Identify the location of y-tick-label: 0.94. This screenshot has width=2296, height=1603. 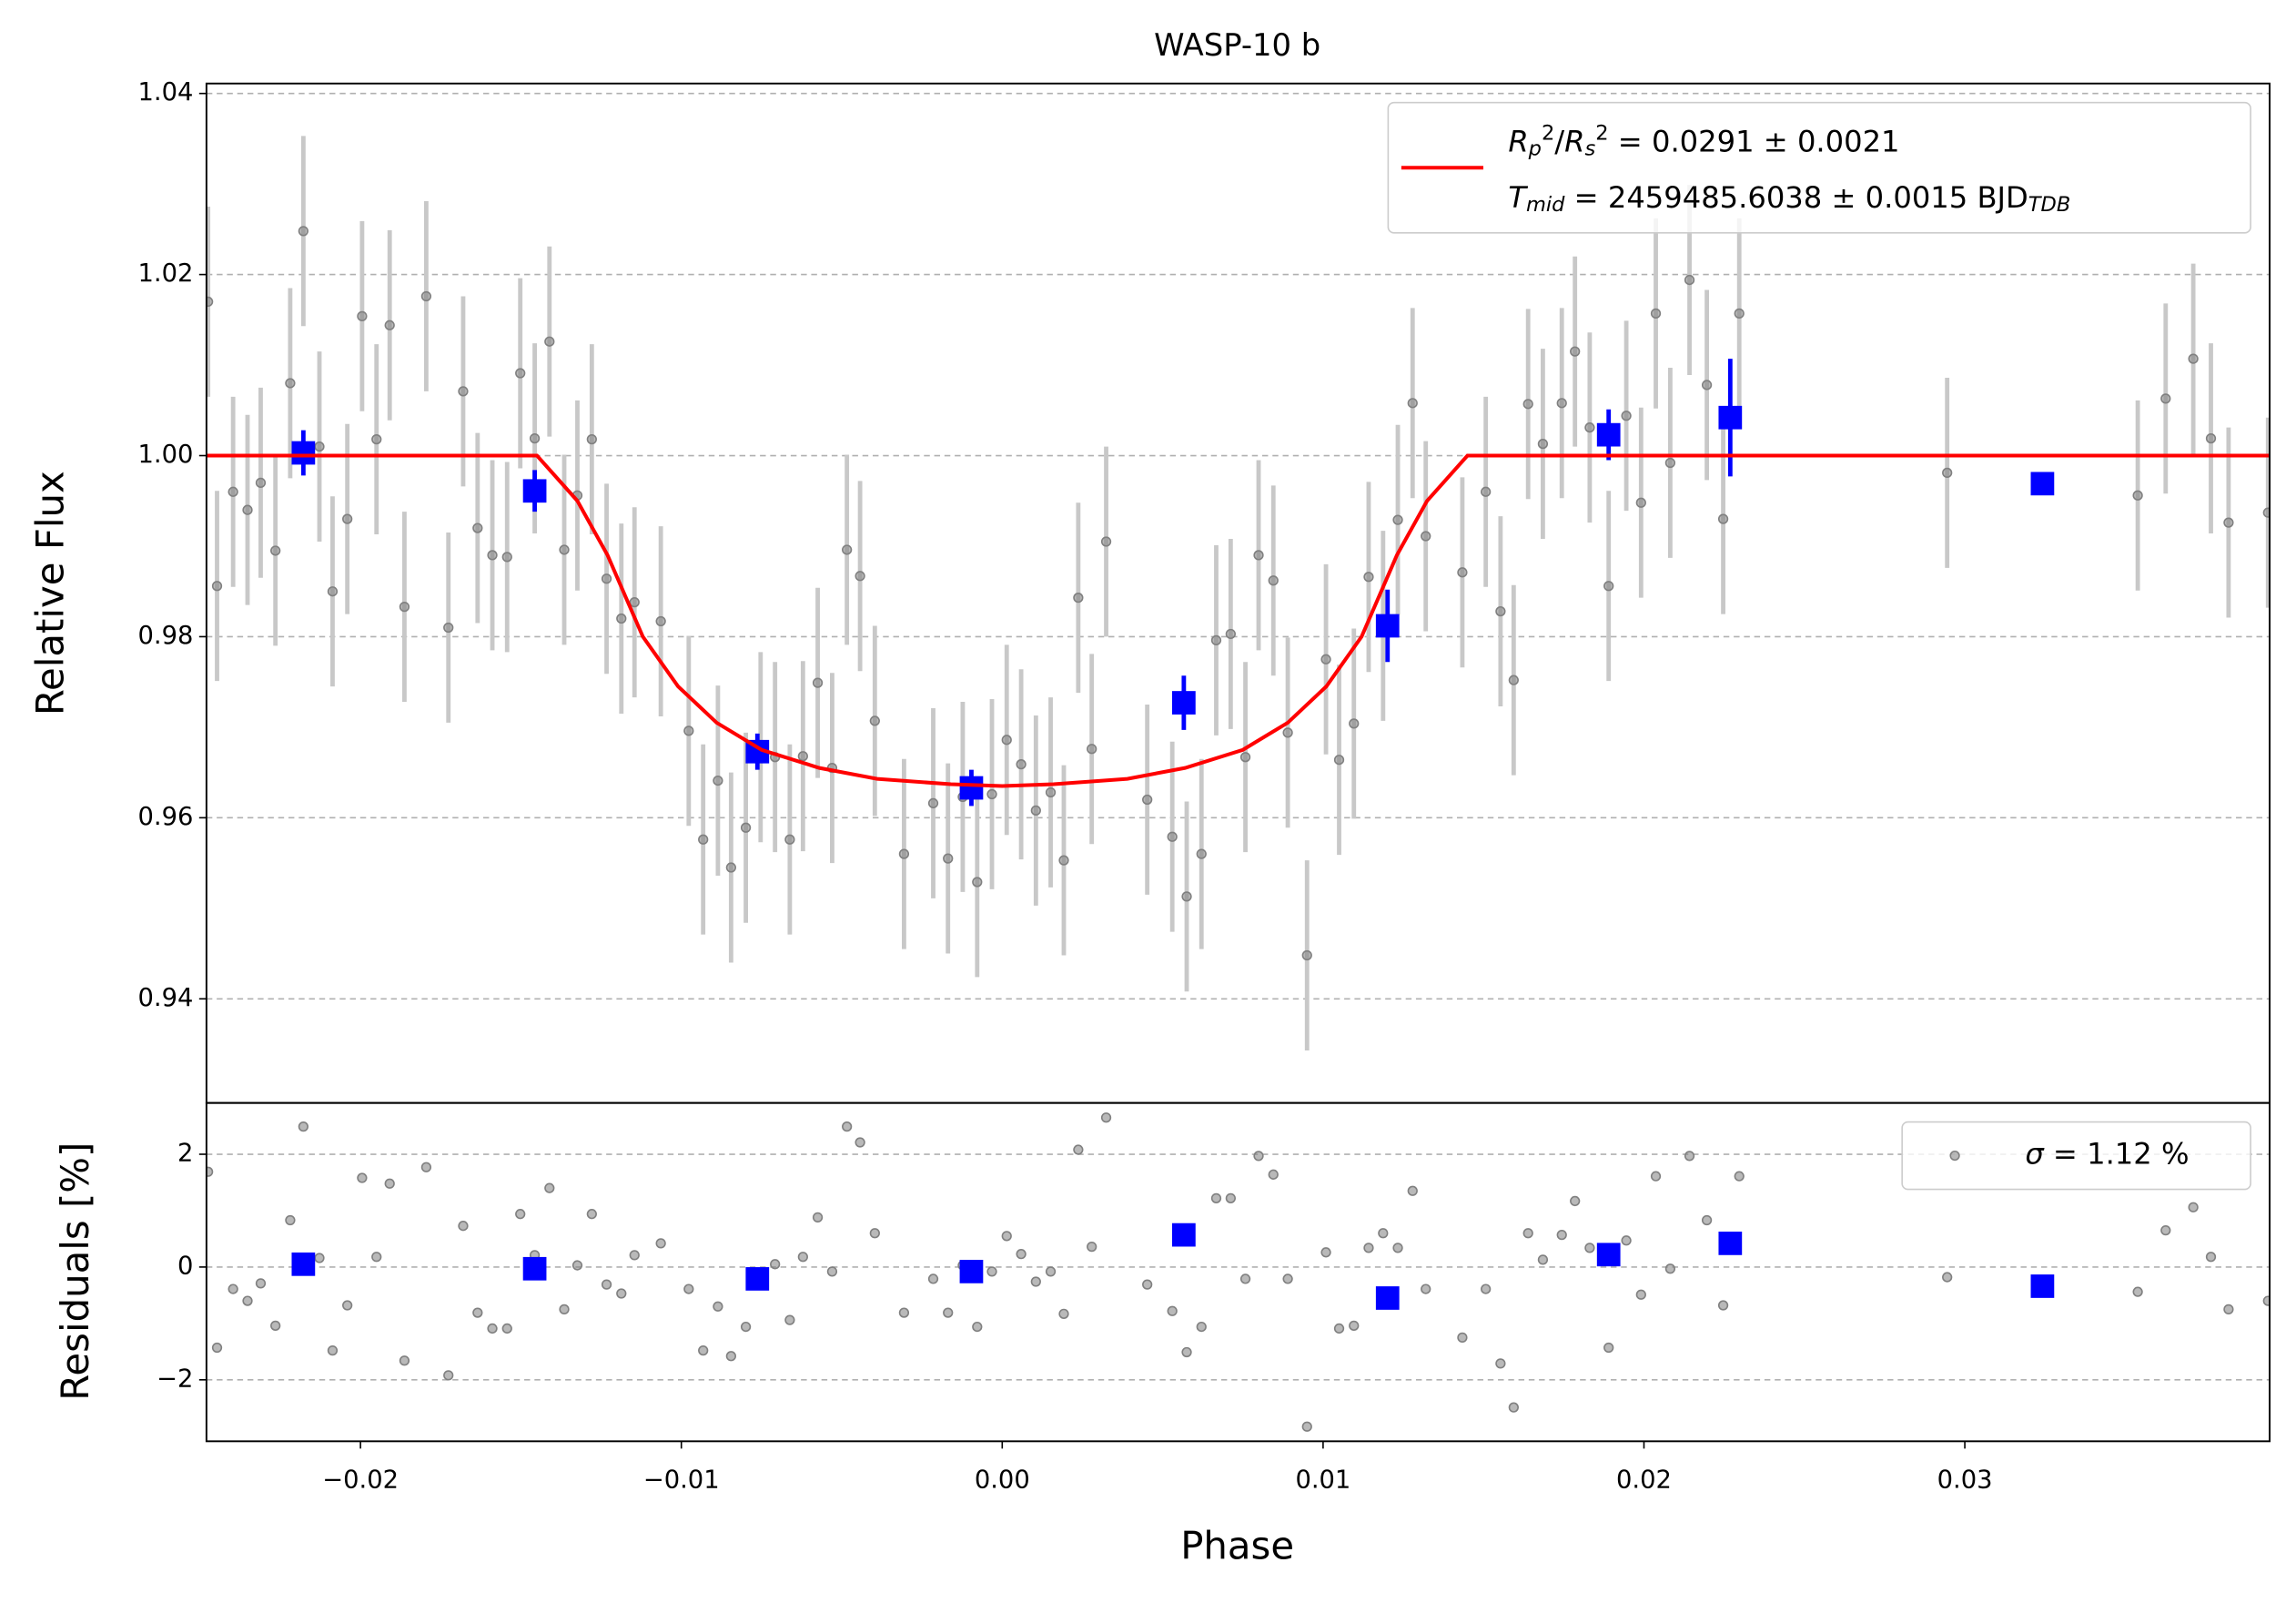
(166, 998).